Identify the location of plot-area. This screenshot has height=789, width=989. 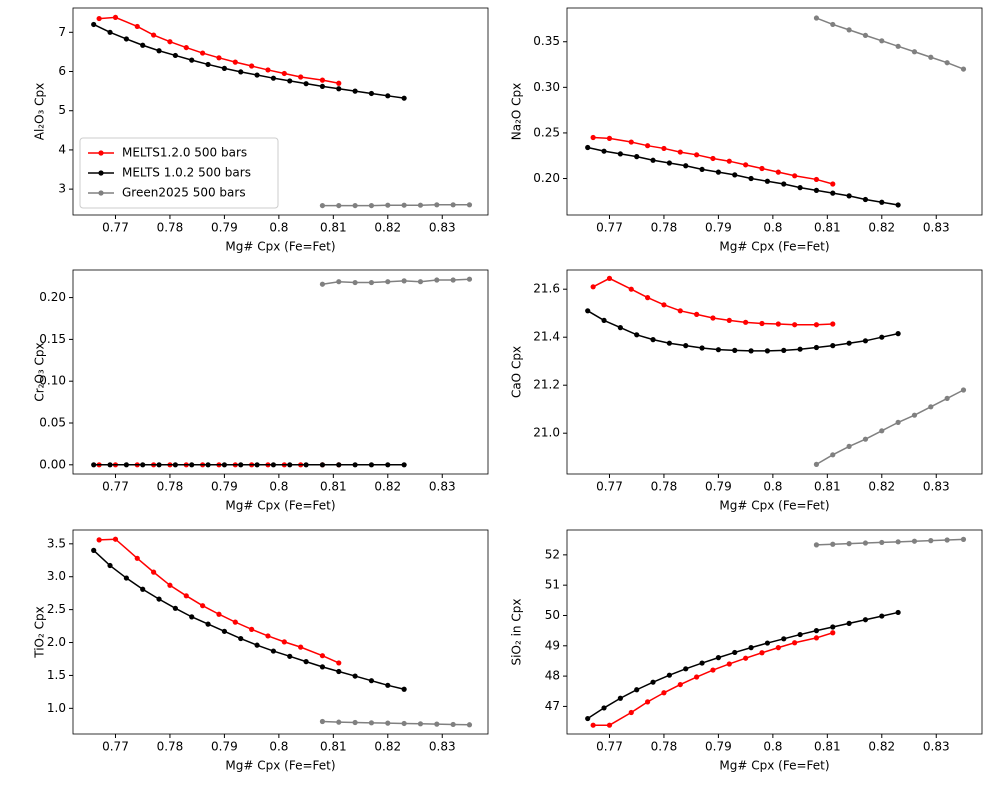
(776, 111).